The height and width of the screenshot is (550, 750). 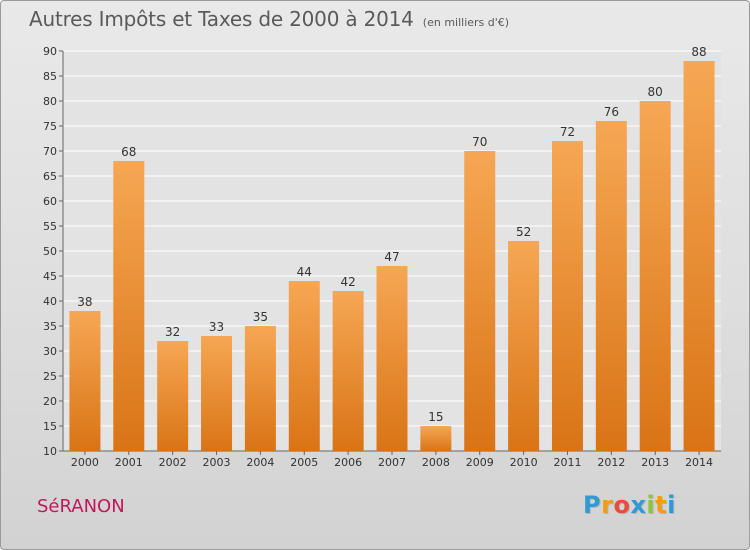 What do you see at coordinates (347, 282) in the screenshot?
I see `bar-value-label: 42` at bounding box center [347, 282].